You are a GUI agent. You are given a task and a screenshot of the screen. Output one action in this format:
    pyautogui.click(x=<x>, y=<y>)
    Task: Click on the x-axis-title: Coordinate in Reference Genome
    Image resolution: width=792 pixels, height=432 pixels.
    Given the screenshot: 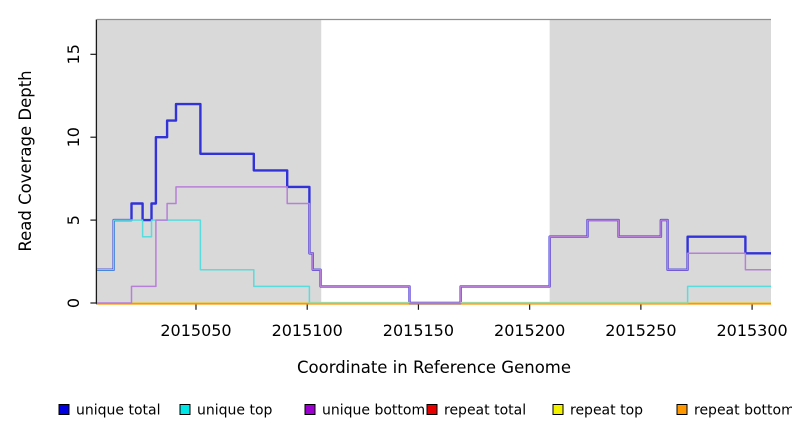 What is the action you would take?
    pyautogui.click(x=434, y=367)
    